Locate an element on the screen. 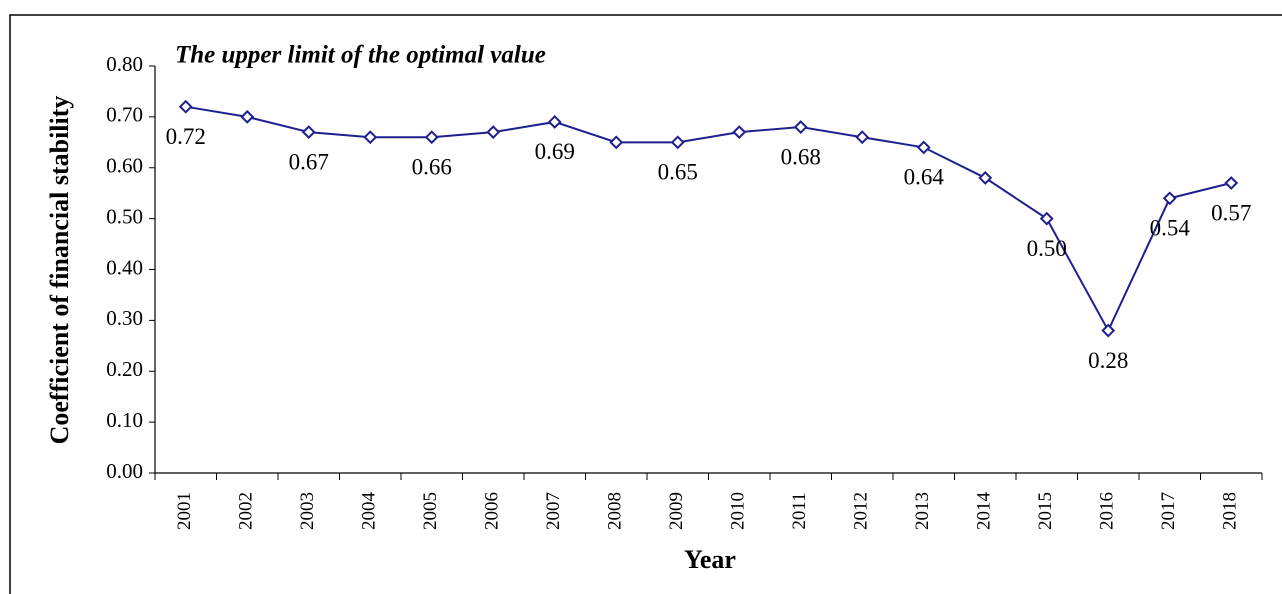 This screenshot has width=1282, height=594. x-tick-label: 2015 is located at coordinates (1045, 511).